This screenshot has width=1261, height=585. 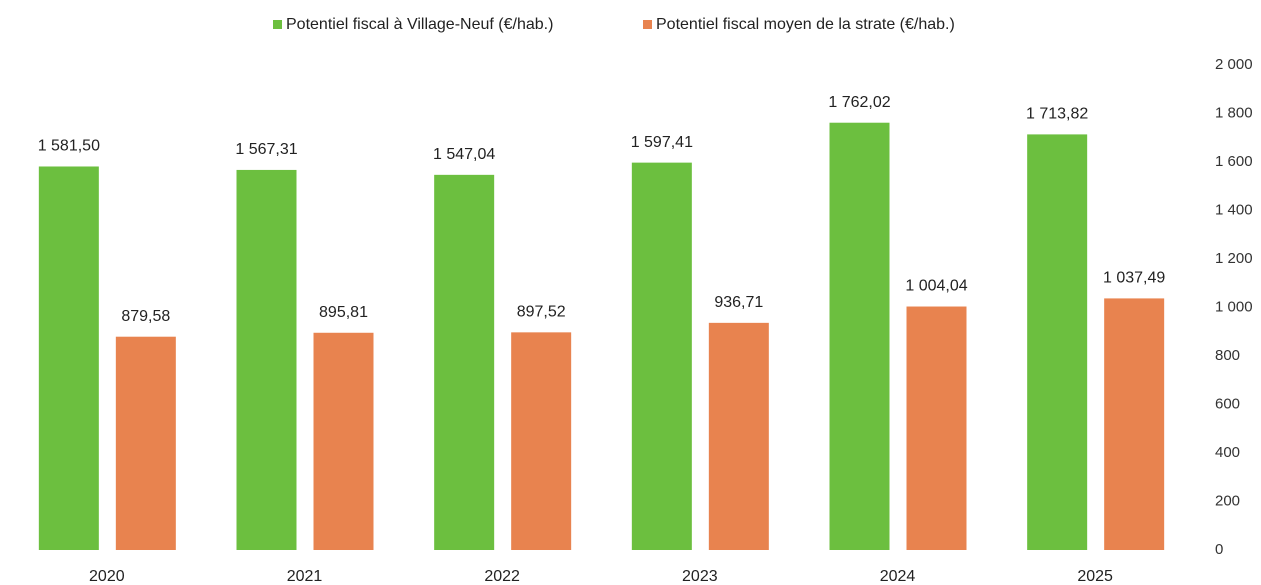 I want to click on x-tick-label: 2025, so click(x=1095, y=576).